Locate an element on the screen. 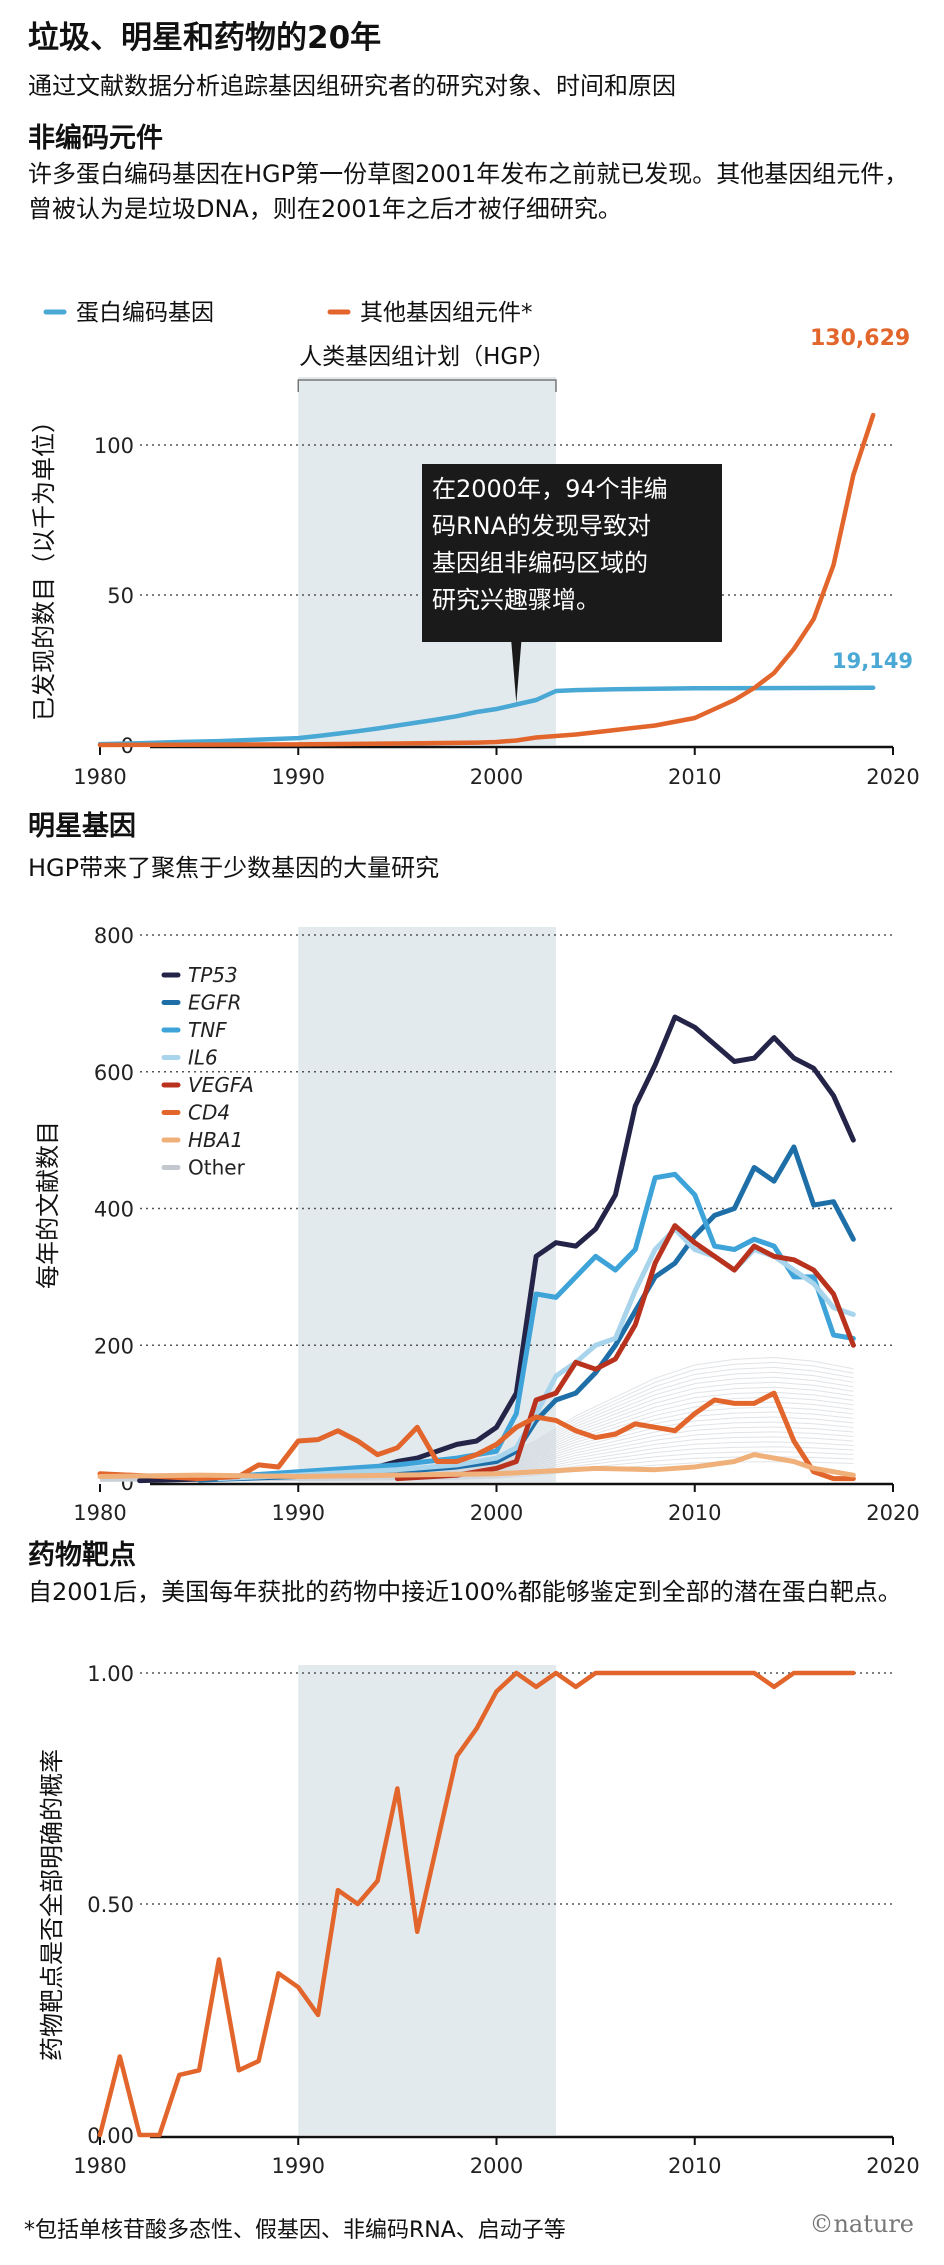  chart1-end-label-protein: 19,149 is located at coordinates (872, 661).